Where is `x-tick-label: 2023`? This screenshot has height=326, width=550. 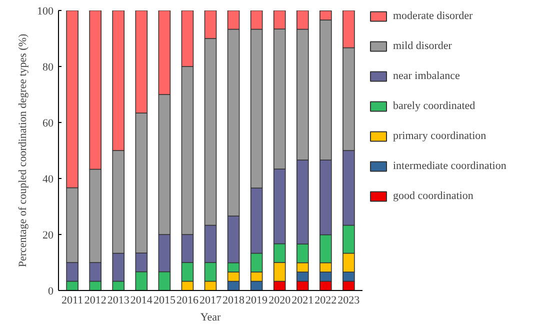 x-tick-label: 2023 is located at coordinates (349, 300).